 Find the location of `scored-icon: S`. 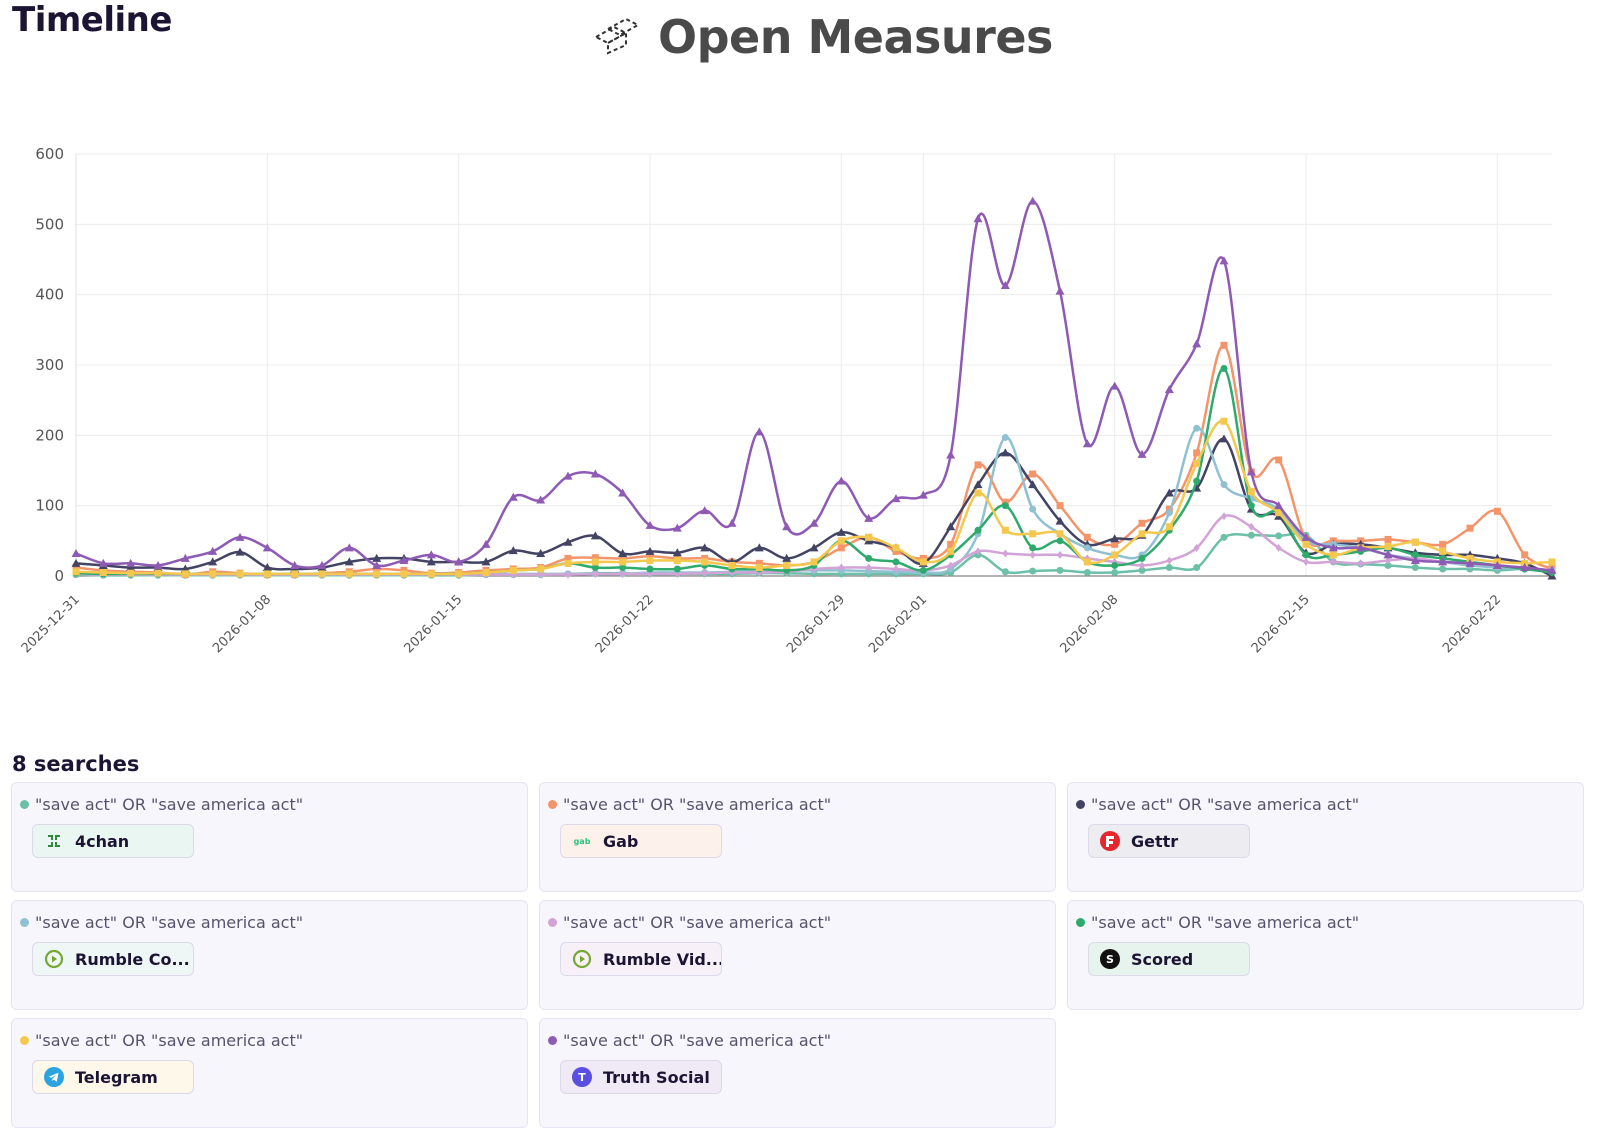

scored-icon: S is located at coordinates (1110, 959).